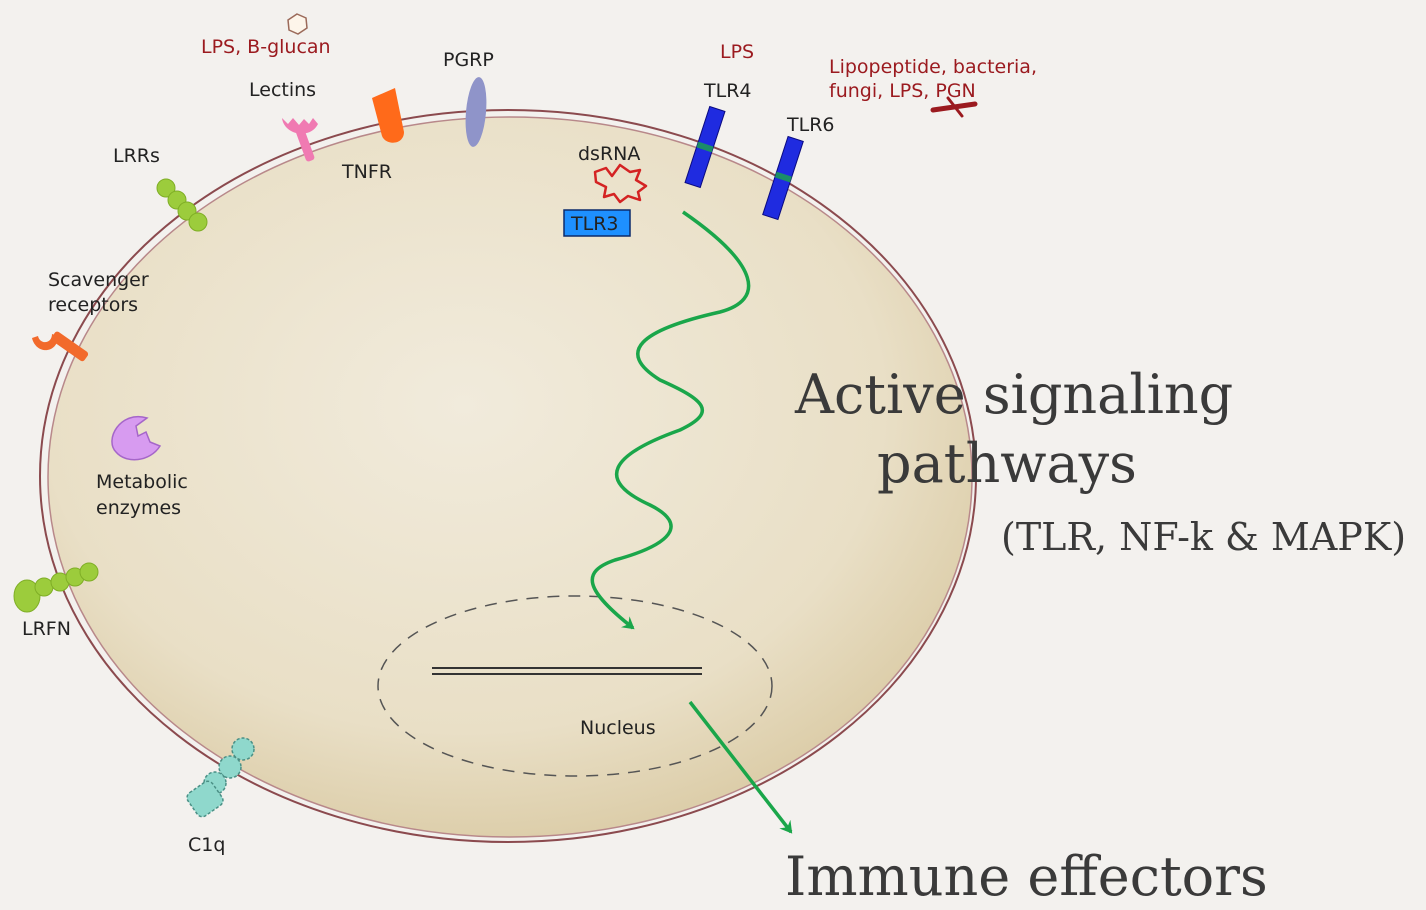 The height and width of the screenshot is (910, 1426). I want to click on tlr3-box, so click(597, 223).